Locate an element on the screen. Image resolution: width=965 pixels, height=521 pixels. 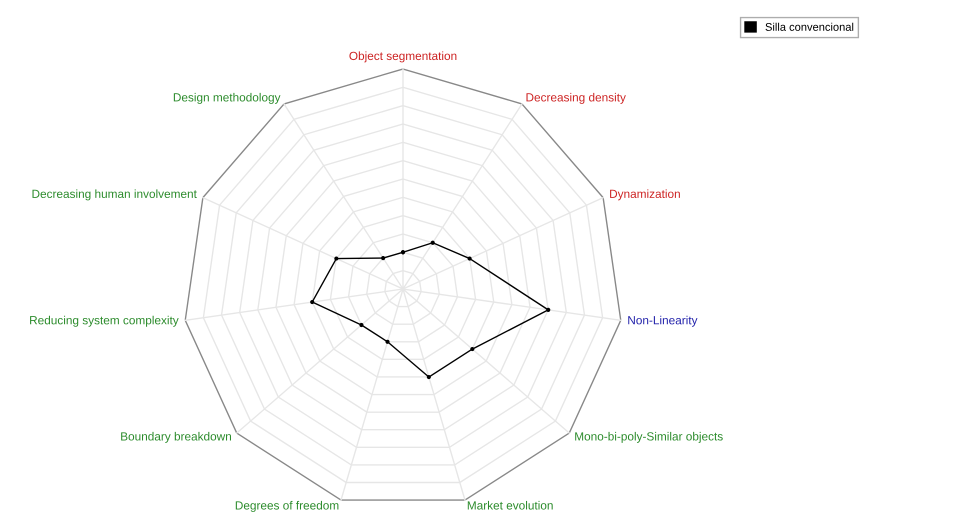
spoke-label: Decreasing density is located at coordinates (576, 98).